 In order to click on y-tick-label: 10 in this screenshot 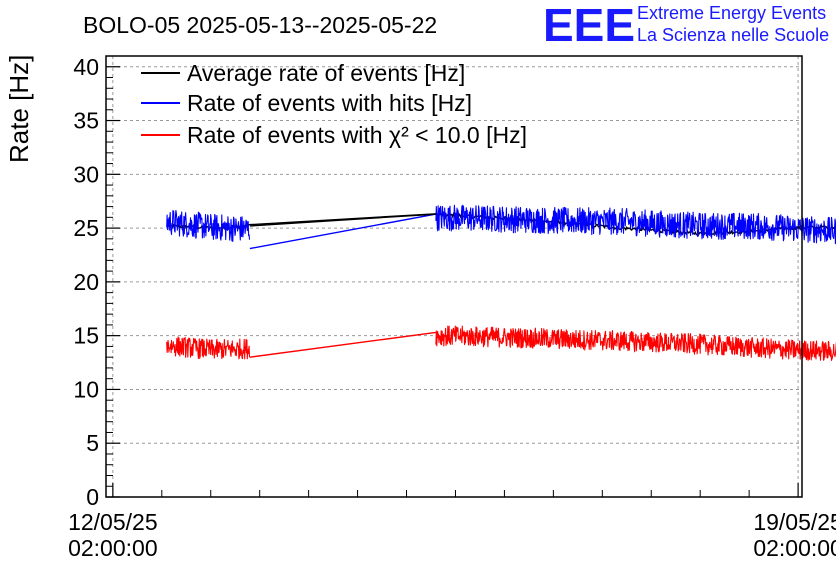, I will do `click(86, 389)`.